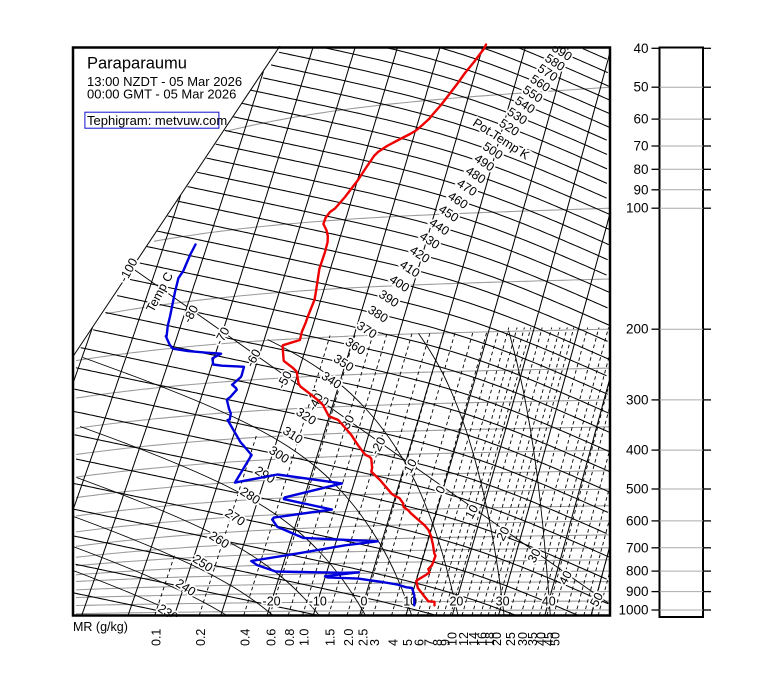 The width and height of the screenshot is (760, 695). I want to click on svg-text: Paraparaumu, so click(137, 64).